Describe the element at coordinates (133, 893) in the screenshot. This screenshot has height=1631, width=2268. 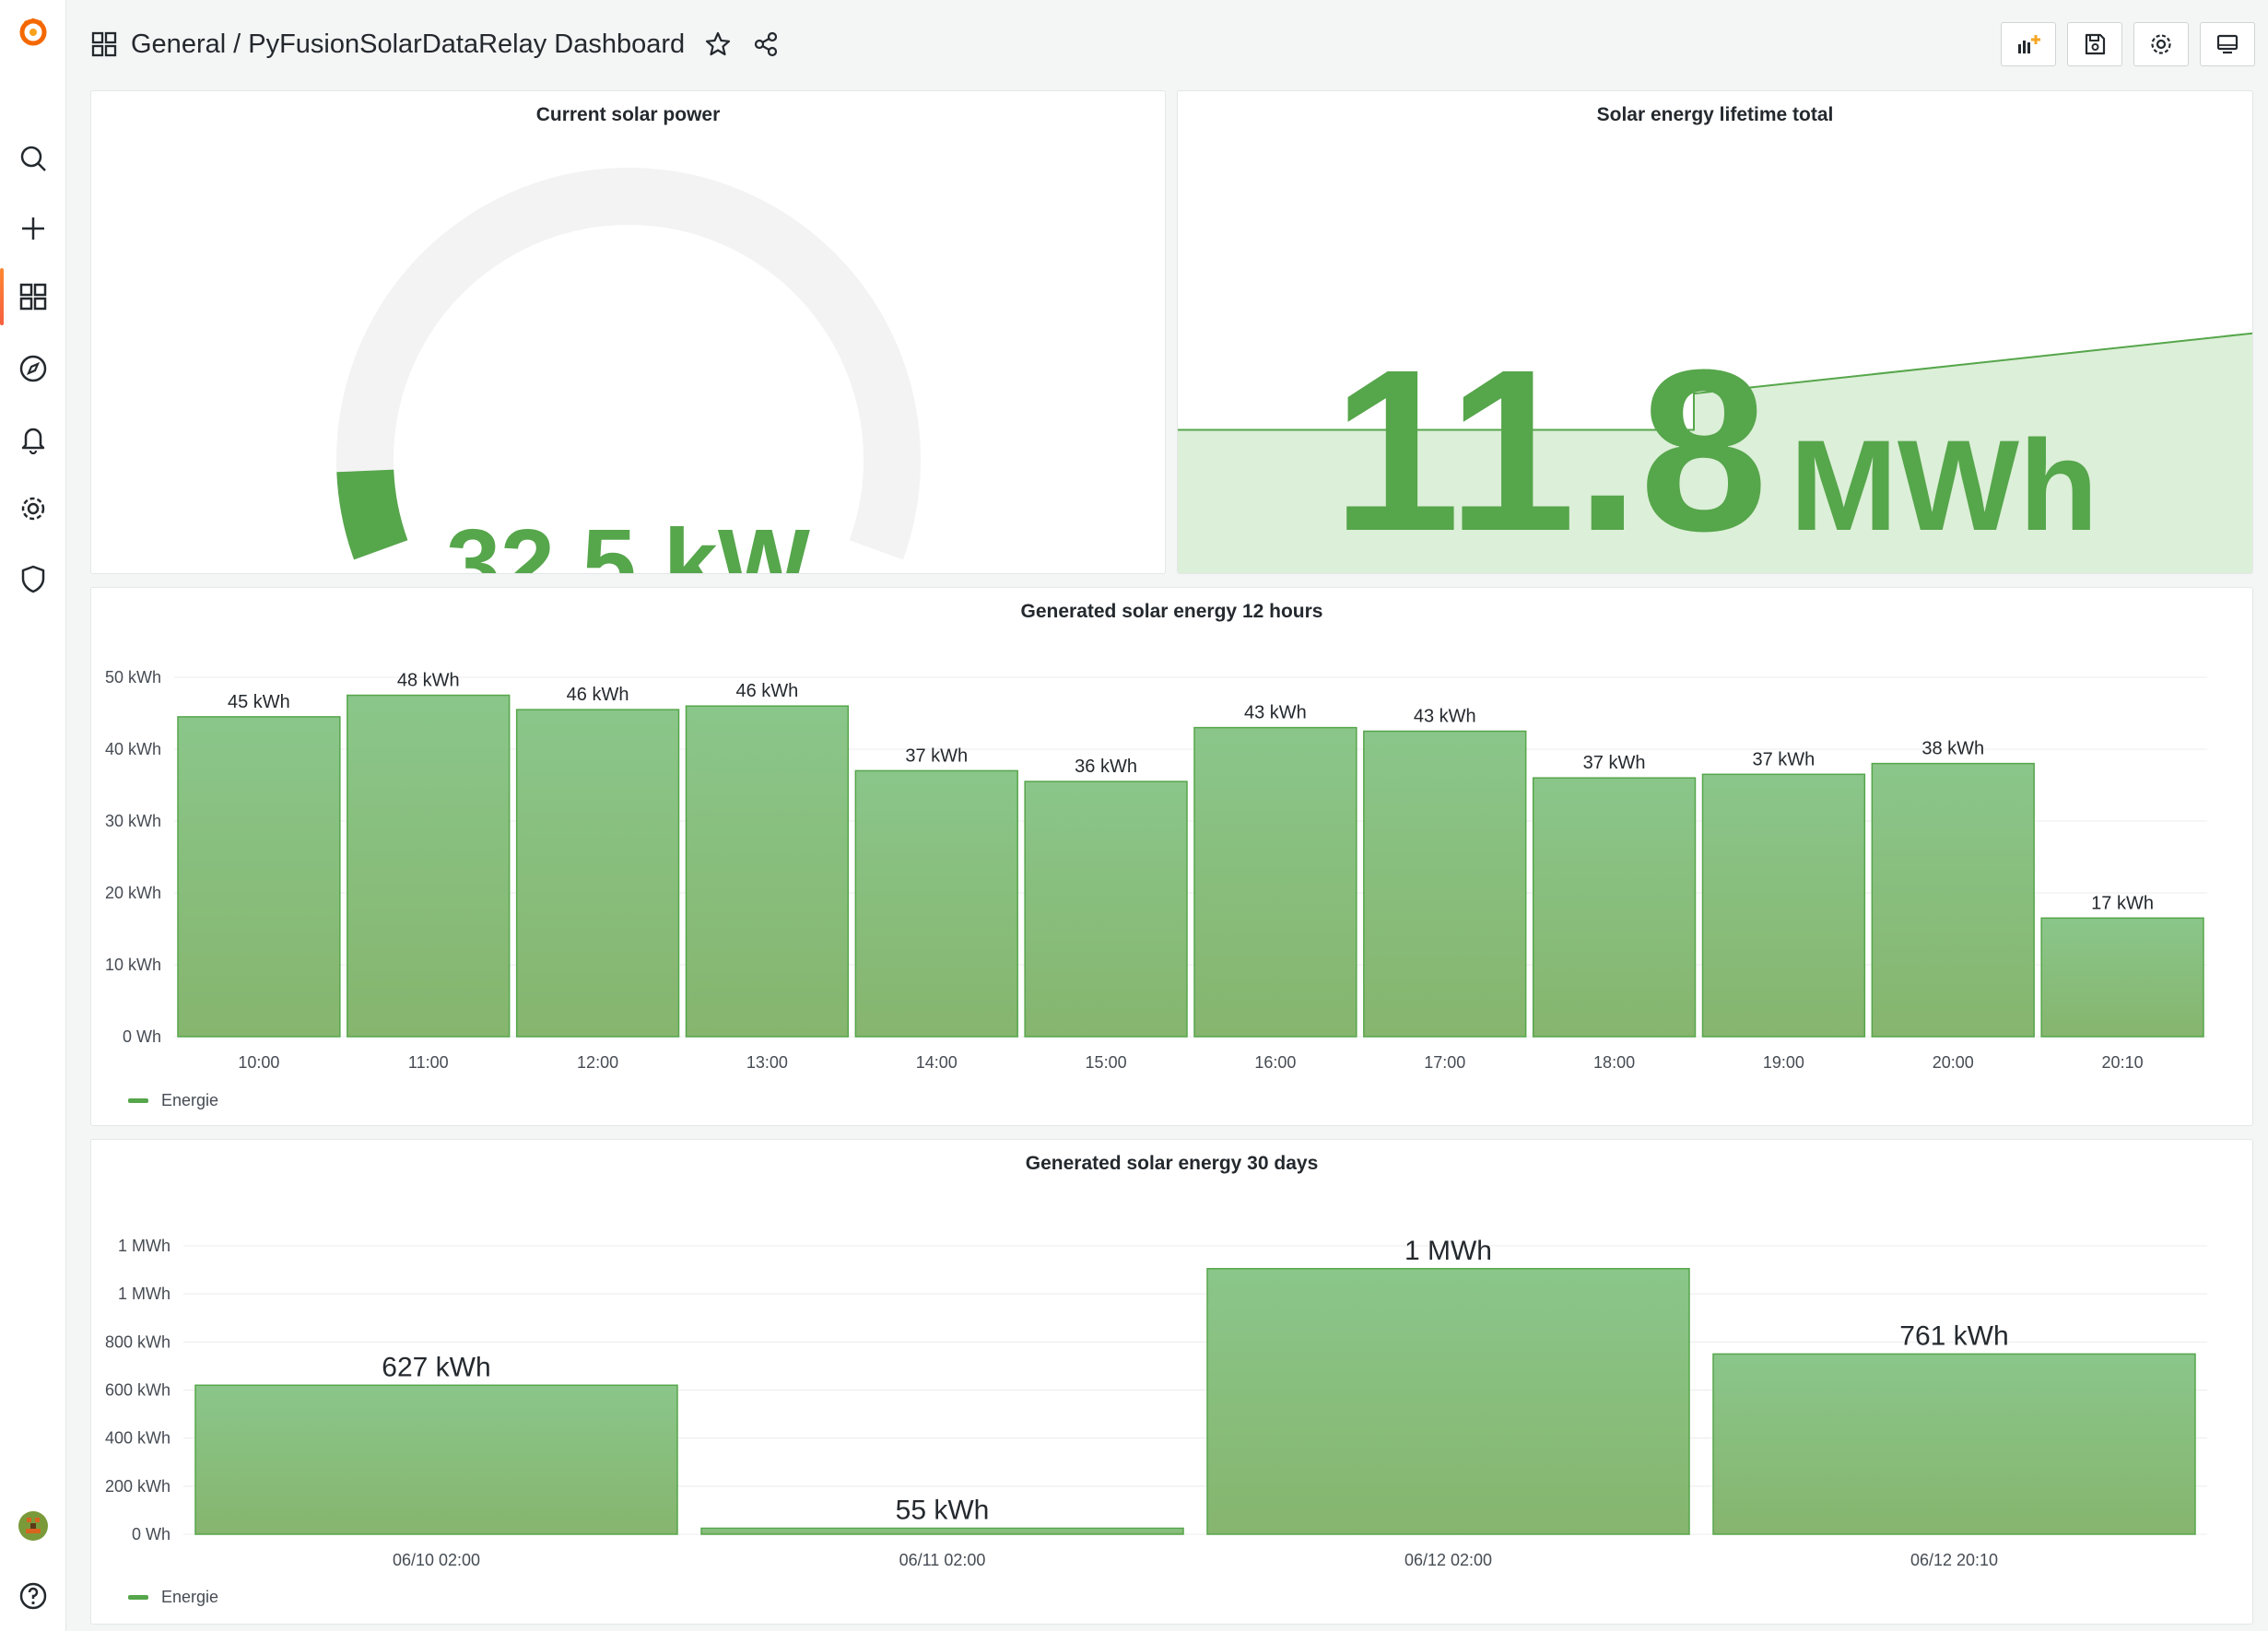
I see `y-tick-label: 20 kWh` at that location.